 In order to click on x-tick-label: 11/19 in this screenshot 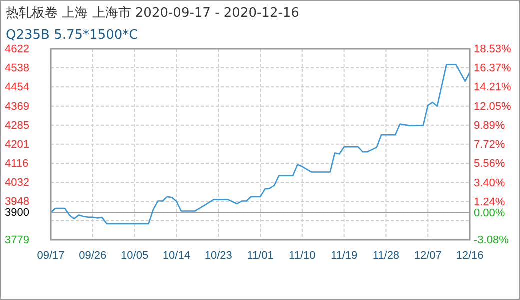, I will do `click(344, 256)`.